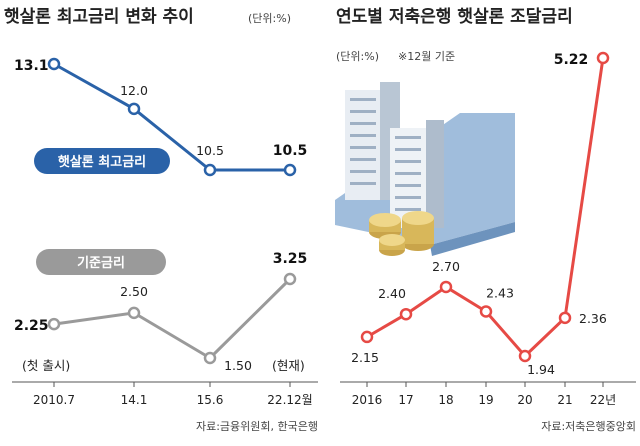 The image size is (640, 446). What do you see at coordinates (401, 233) in the screenshot?
I see `coins-icon` at bounding box center [401, 233].